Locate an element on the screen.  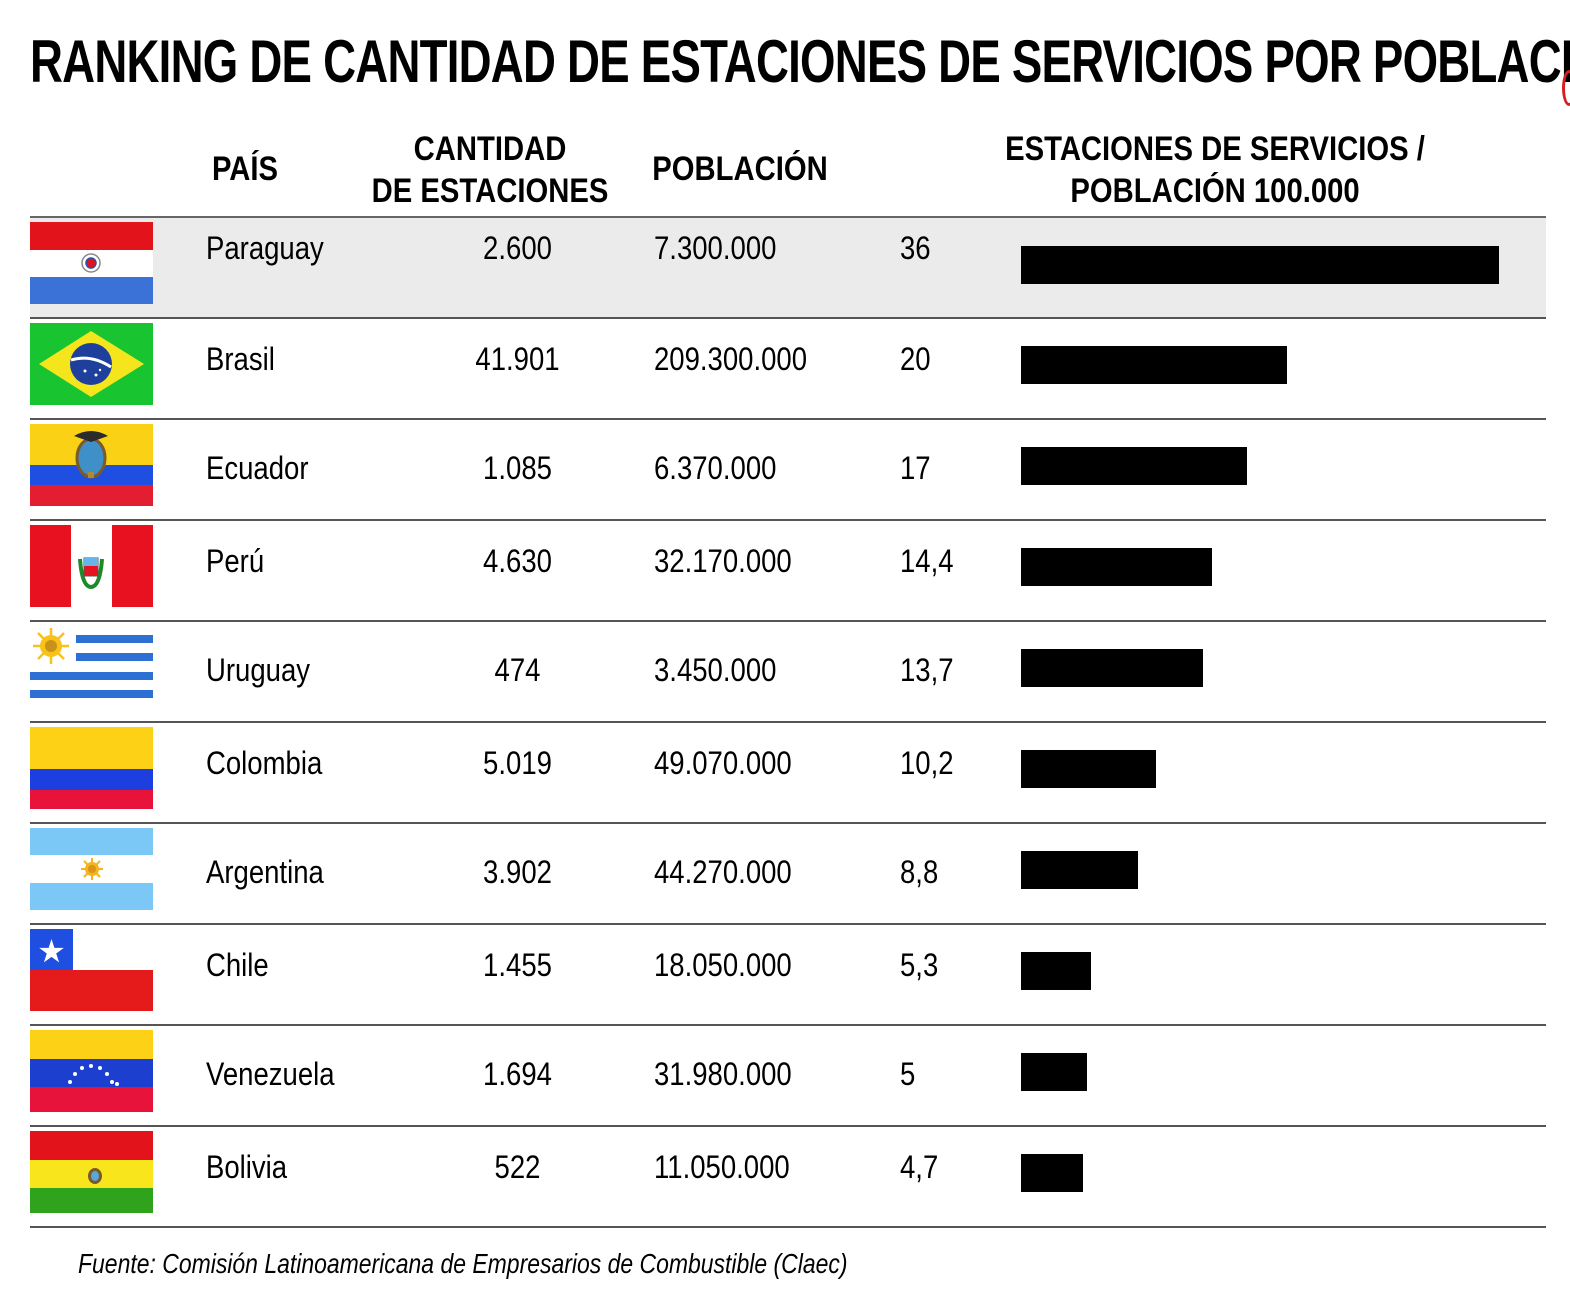
table-row: Colombia 5.019 49.070.000 10,2 is located at coordinates (788, 773).